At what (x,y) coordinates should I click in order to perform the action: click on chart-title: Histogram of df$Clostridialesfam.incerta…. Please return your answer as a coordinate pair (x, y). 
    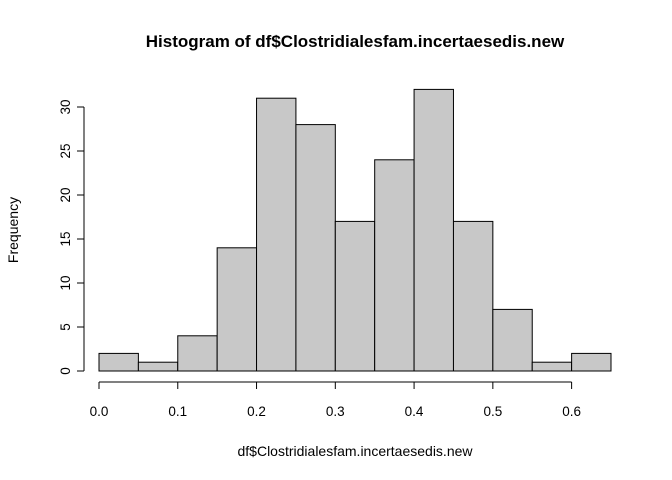
    Looking at the image, I should click on (355, 41).